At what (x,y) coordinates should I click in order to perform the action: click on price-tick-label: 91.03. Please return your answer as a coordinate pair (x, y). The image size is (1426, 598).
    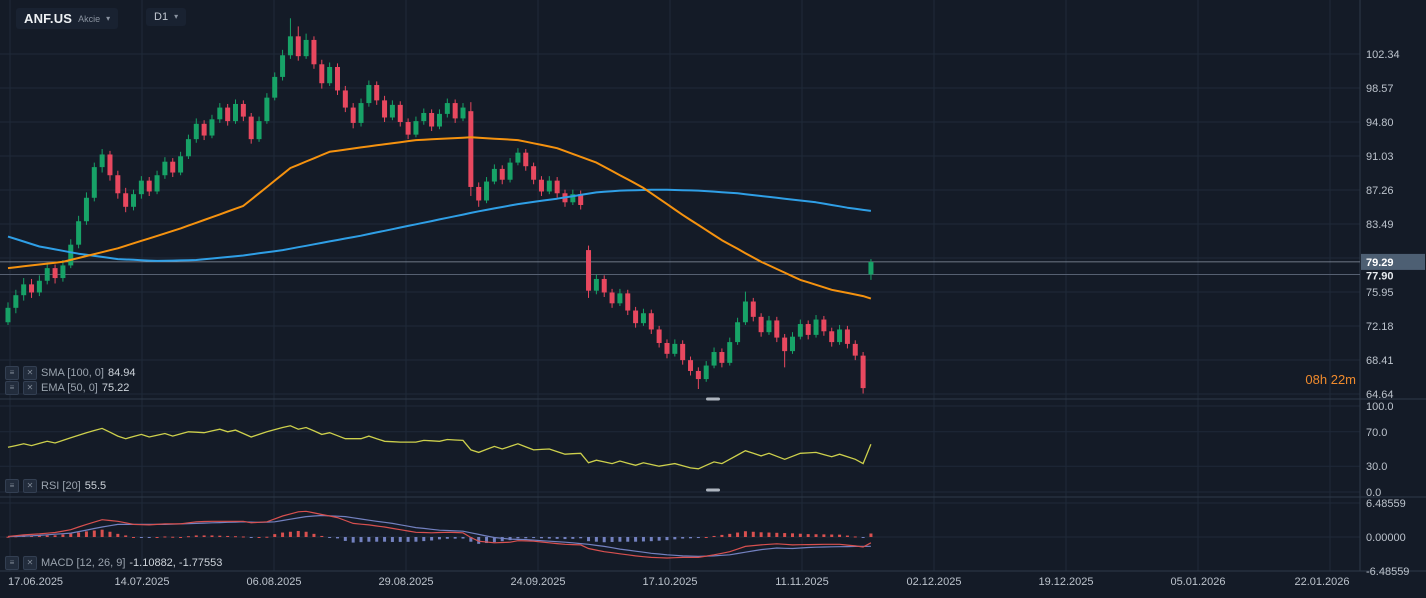
    Looking at the image, I should click on (1380, 157).